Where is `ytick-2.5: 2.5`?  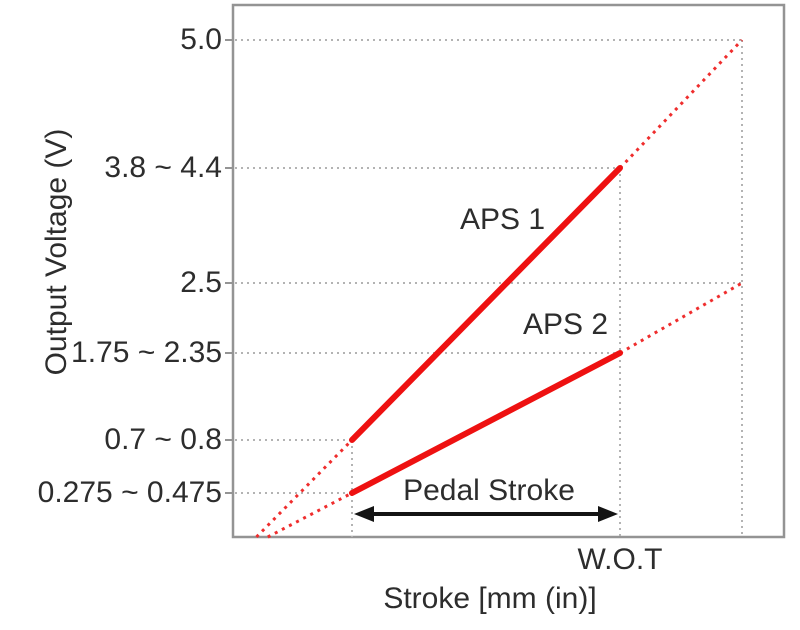 ytick-2.5: 2.5 is located at coordinates (201, 282).